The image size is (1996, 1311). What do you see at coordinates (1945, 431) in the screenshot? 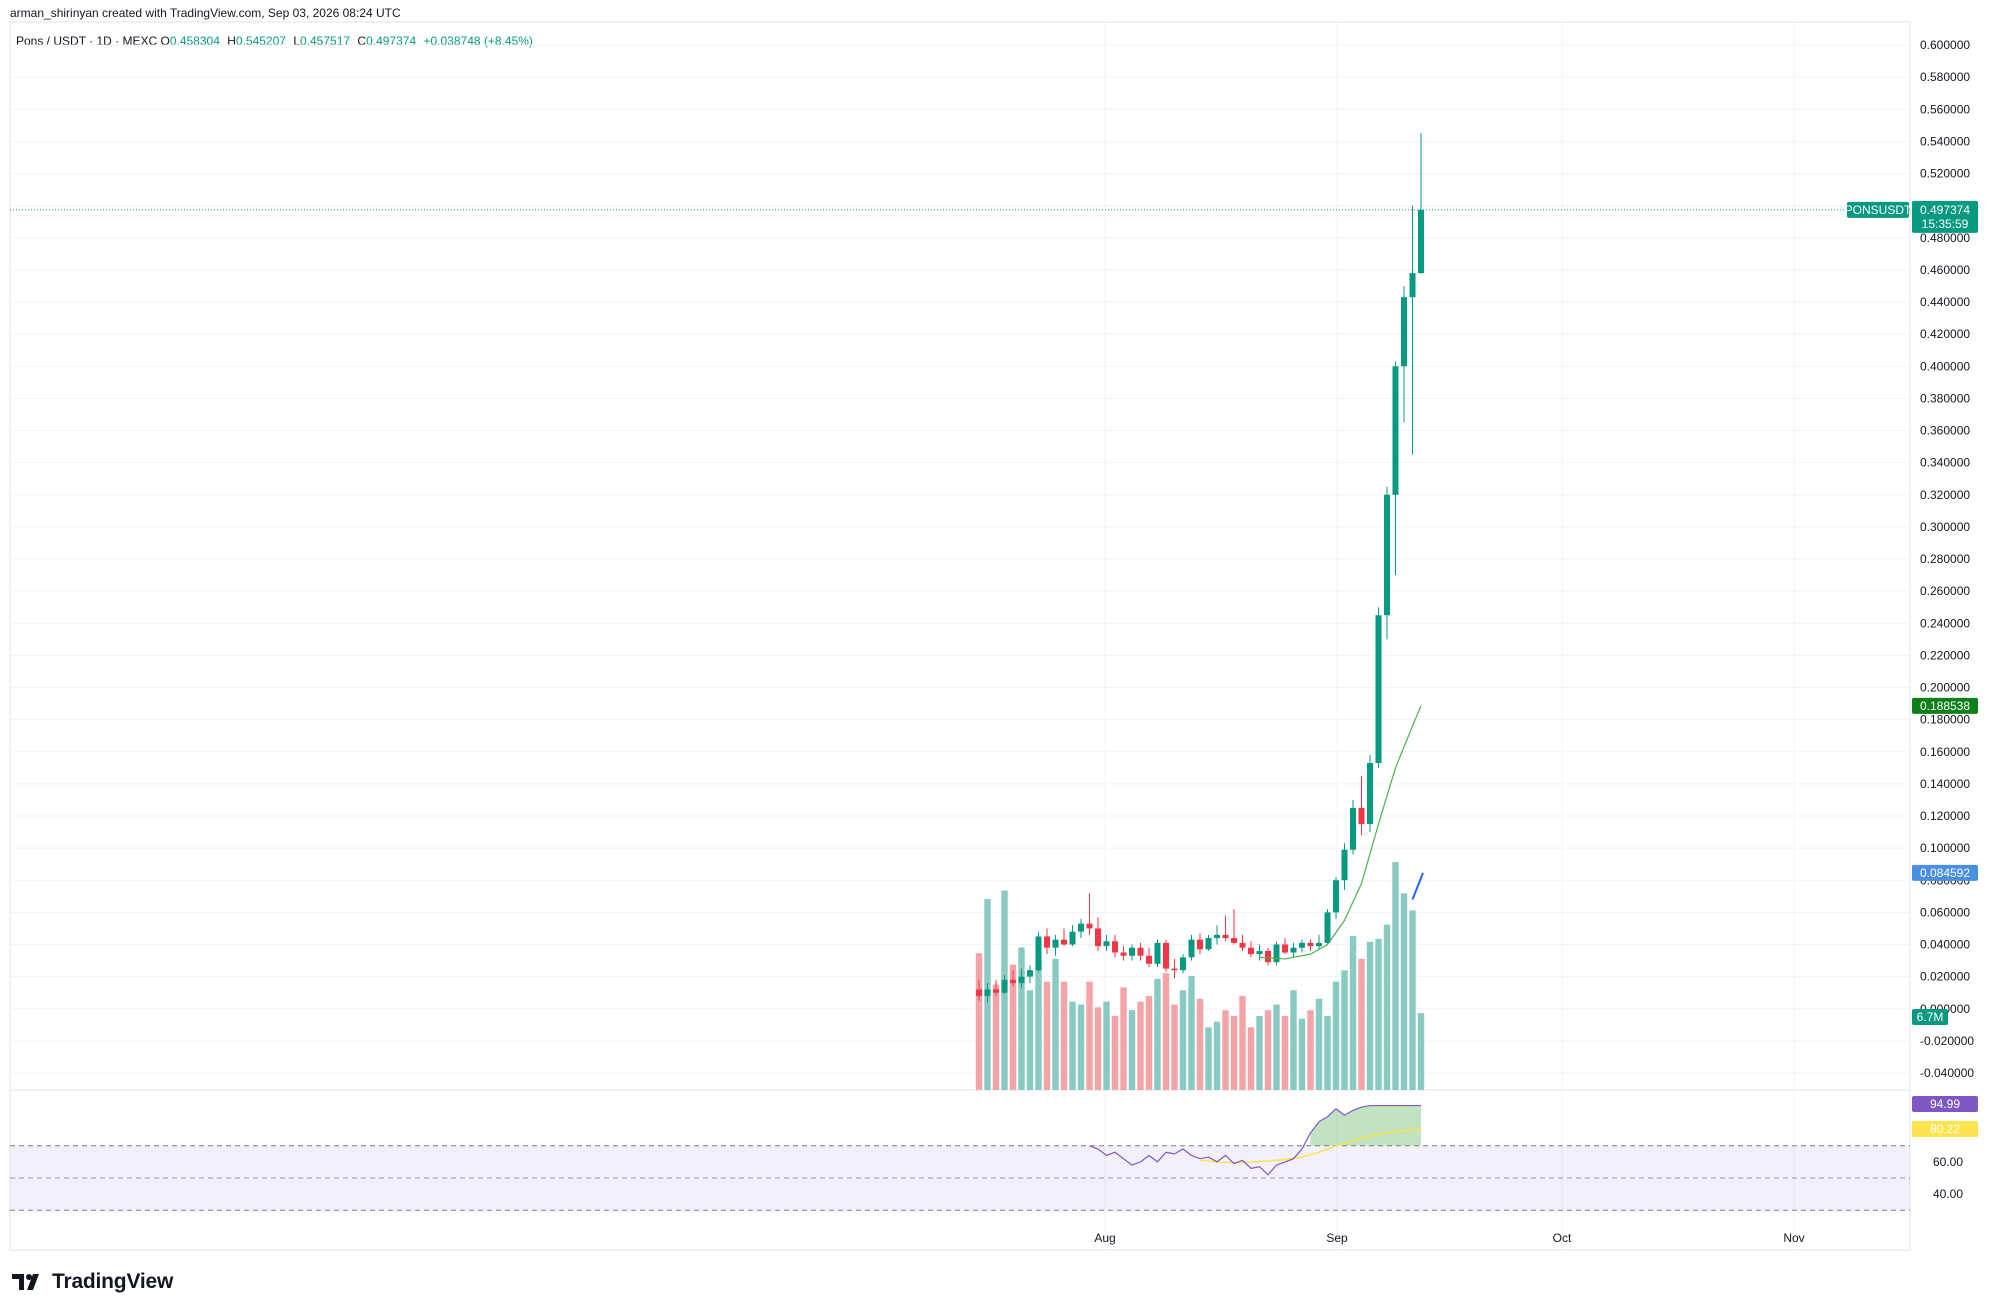
I see `price-tick-label: 0.360000` at bounding box center [1945, 431].